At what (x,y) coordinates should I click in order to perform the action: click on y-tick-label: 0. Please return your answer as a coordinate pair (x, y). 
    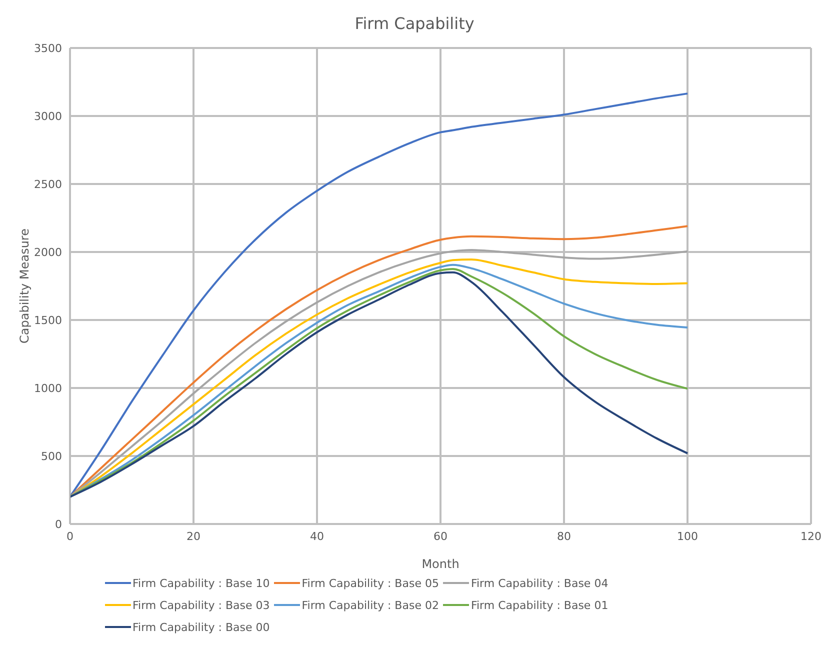
    Looking at the image, I should click on (58, 524).